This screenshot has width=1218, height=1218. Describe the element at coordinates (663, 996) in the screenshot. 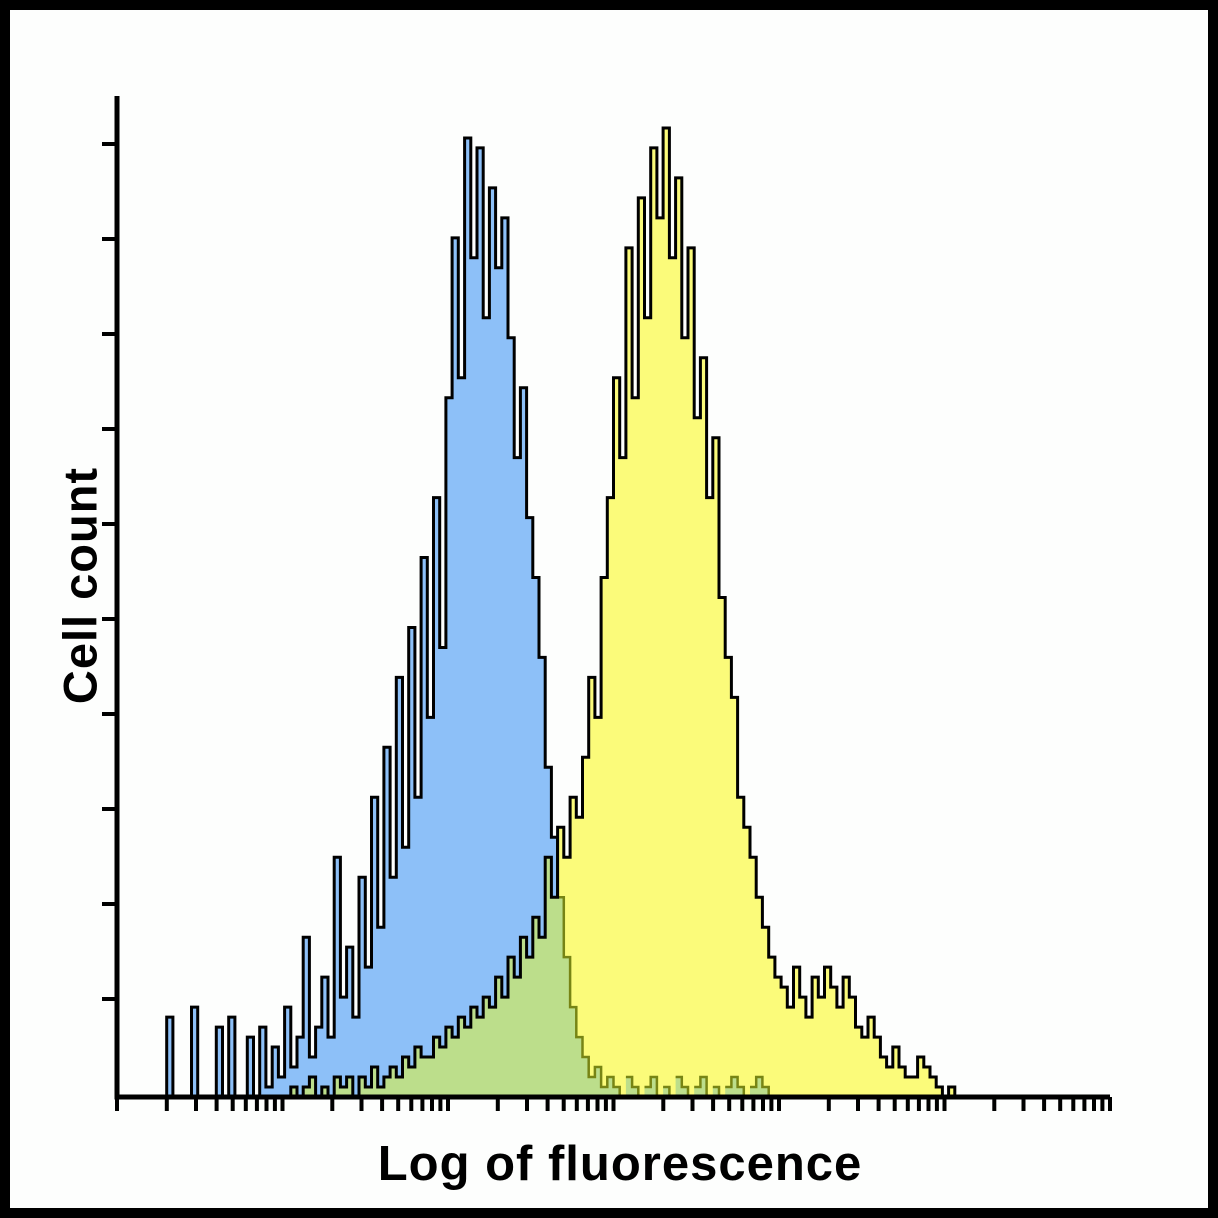

I see `overlap-outline` at that location.